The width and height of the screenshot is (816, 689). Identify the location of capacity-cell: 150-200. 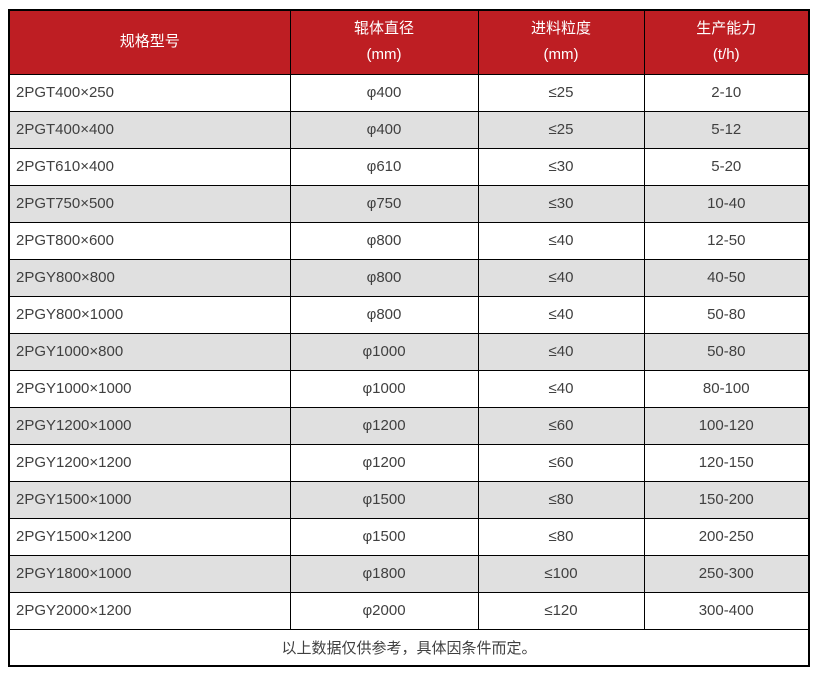
(726, 499).